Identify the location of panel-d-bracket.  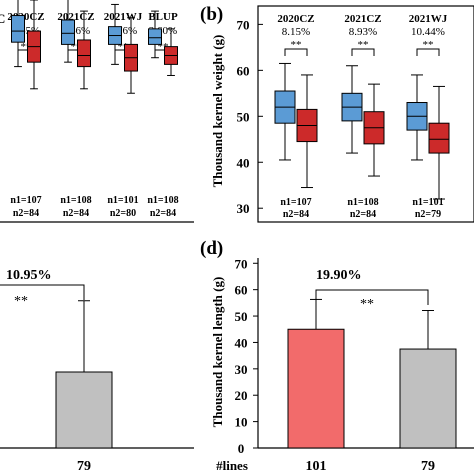
(372, 297).